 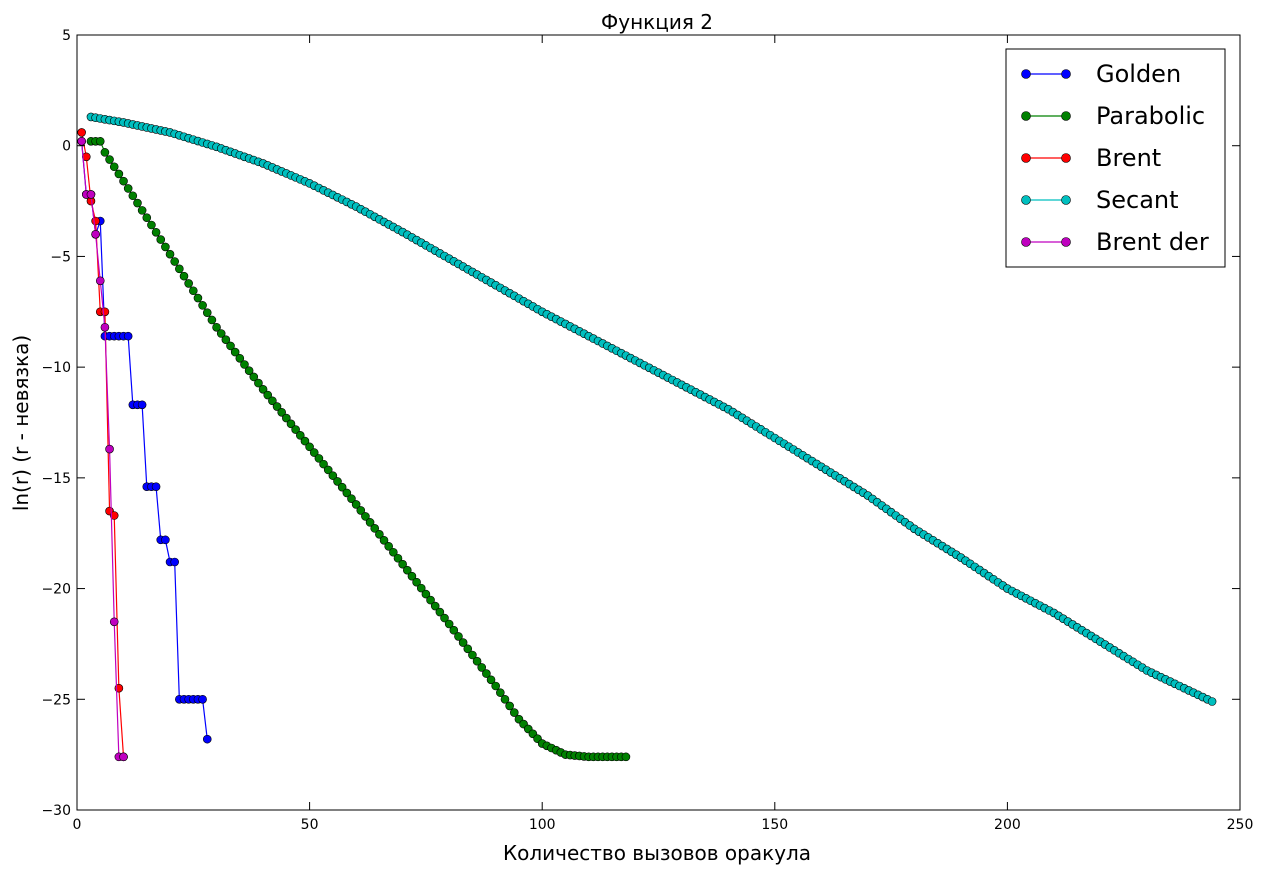 What do you see at coordinates (1152, 242) in the screenshot?
I see `legend-label: Brent der` at bounding box center [1152, 242].